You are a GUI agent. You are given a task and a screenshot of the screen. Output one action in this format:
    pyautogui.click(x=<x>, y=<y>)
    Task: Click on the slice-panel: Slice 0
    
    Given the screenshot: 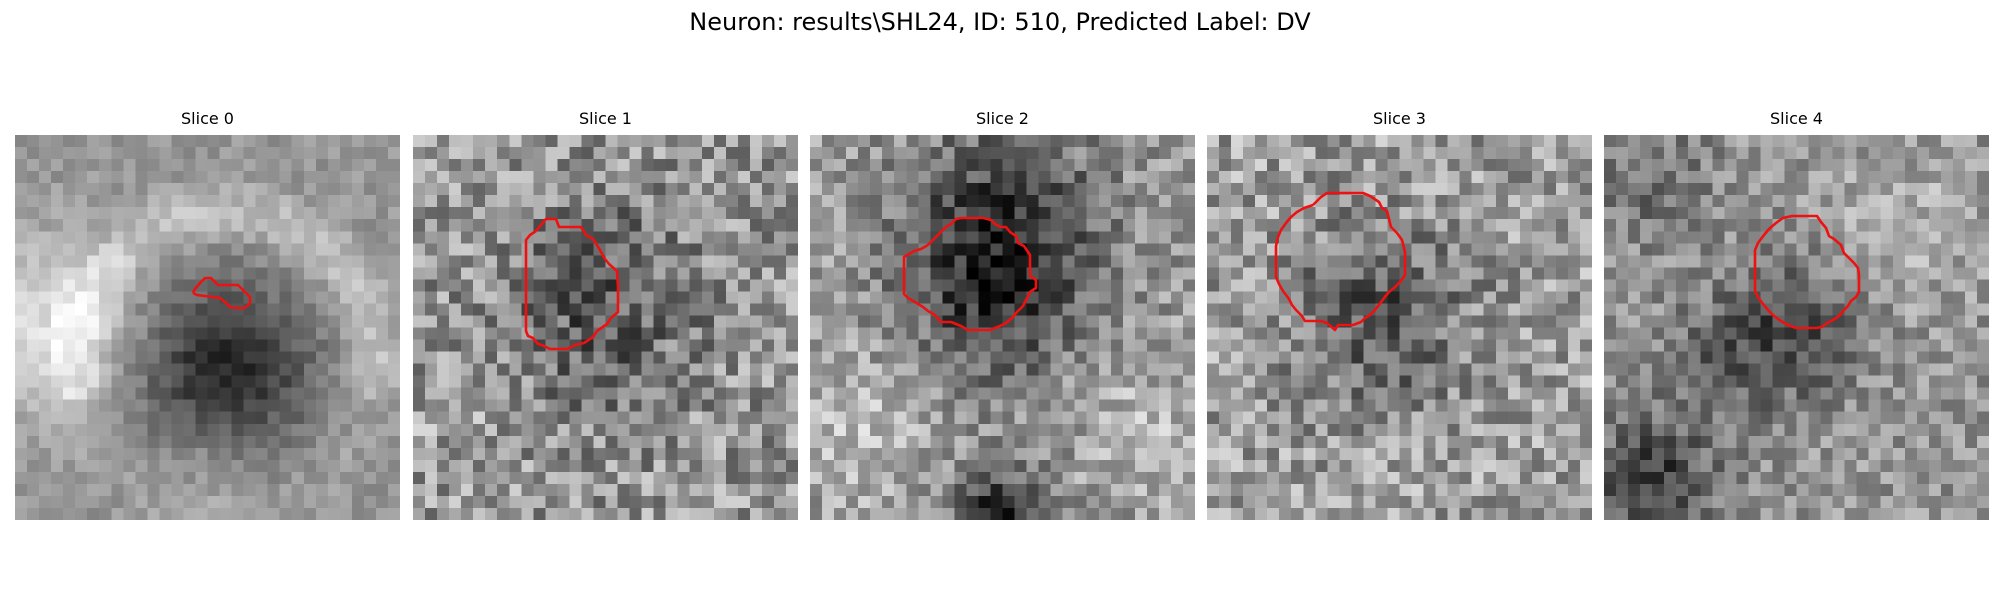 What is the action you would take?
    pyautogui.click(x=207, y=314)
    